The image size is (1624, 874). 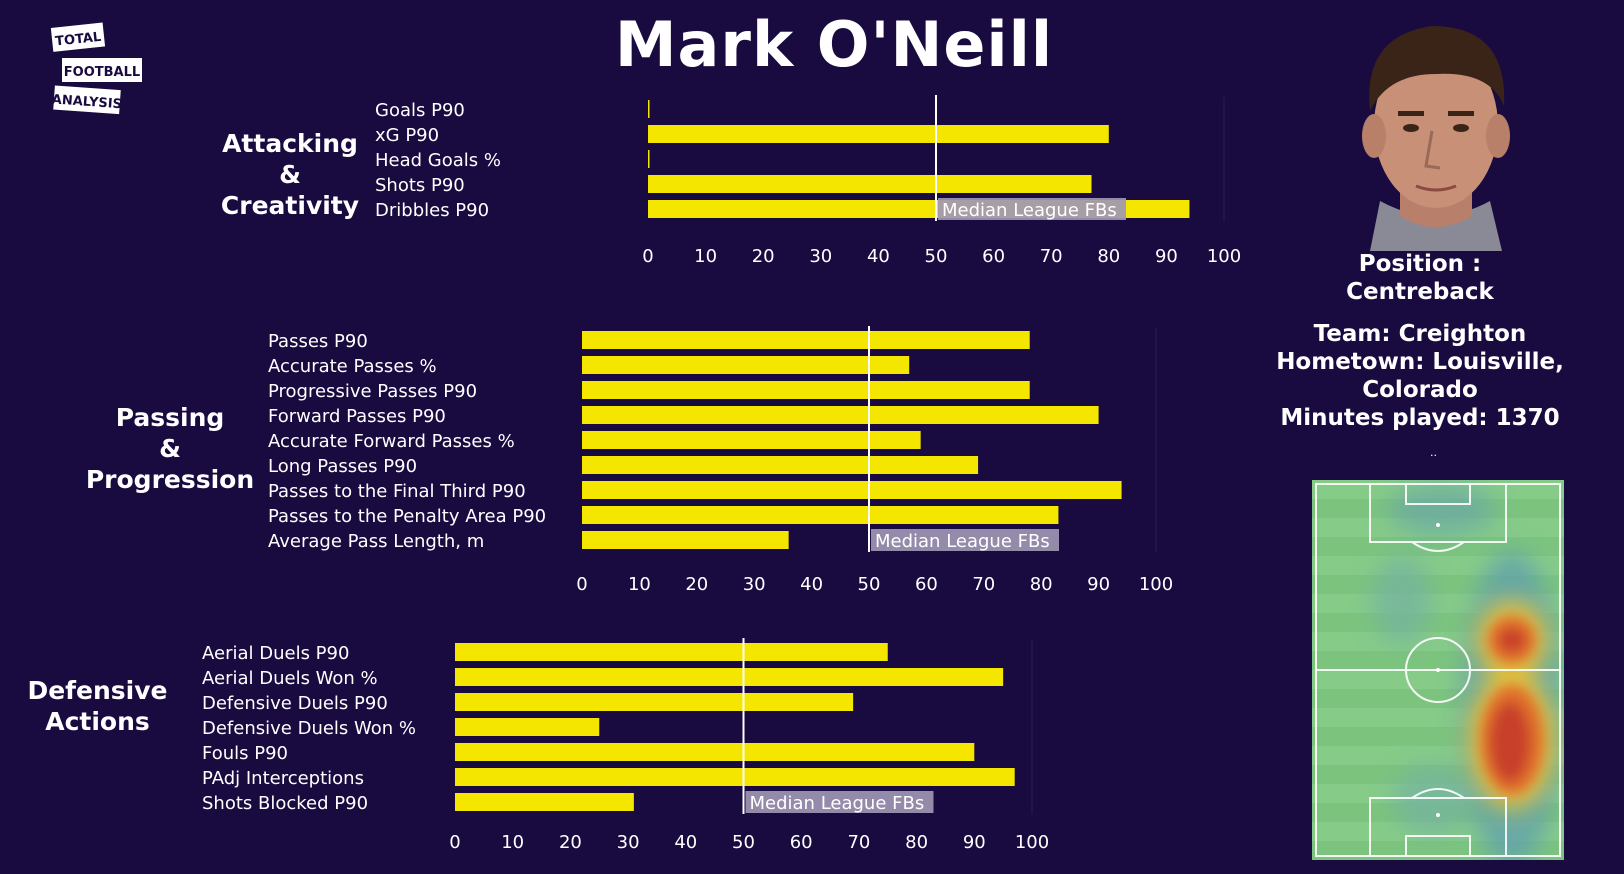 What do you see at coordinates (245, 753) in the screenshot?
I see `category-label: Fouls P90` at bounding box center [245, 753].